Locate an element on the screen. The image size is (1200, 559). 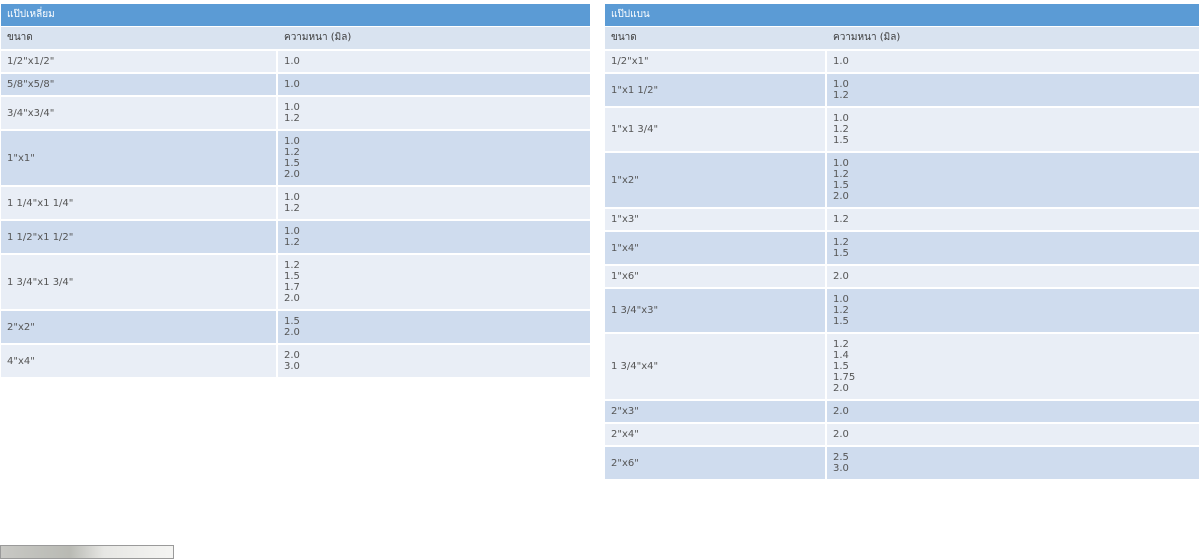
size-cell: 1"x1 1/2" is located at coordinates (716, 91).